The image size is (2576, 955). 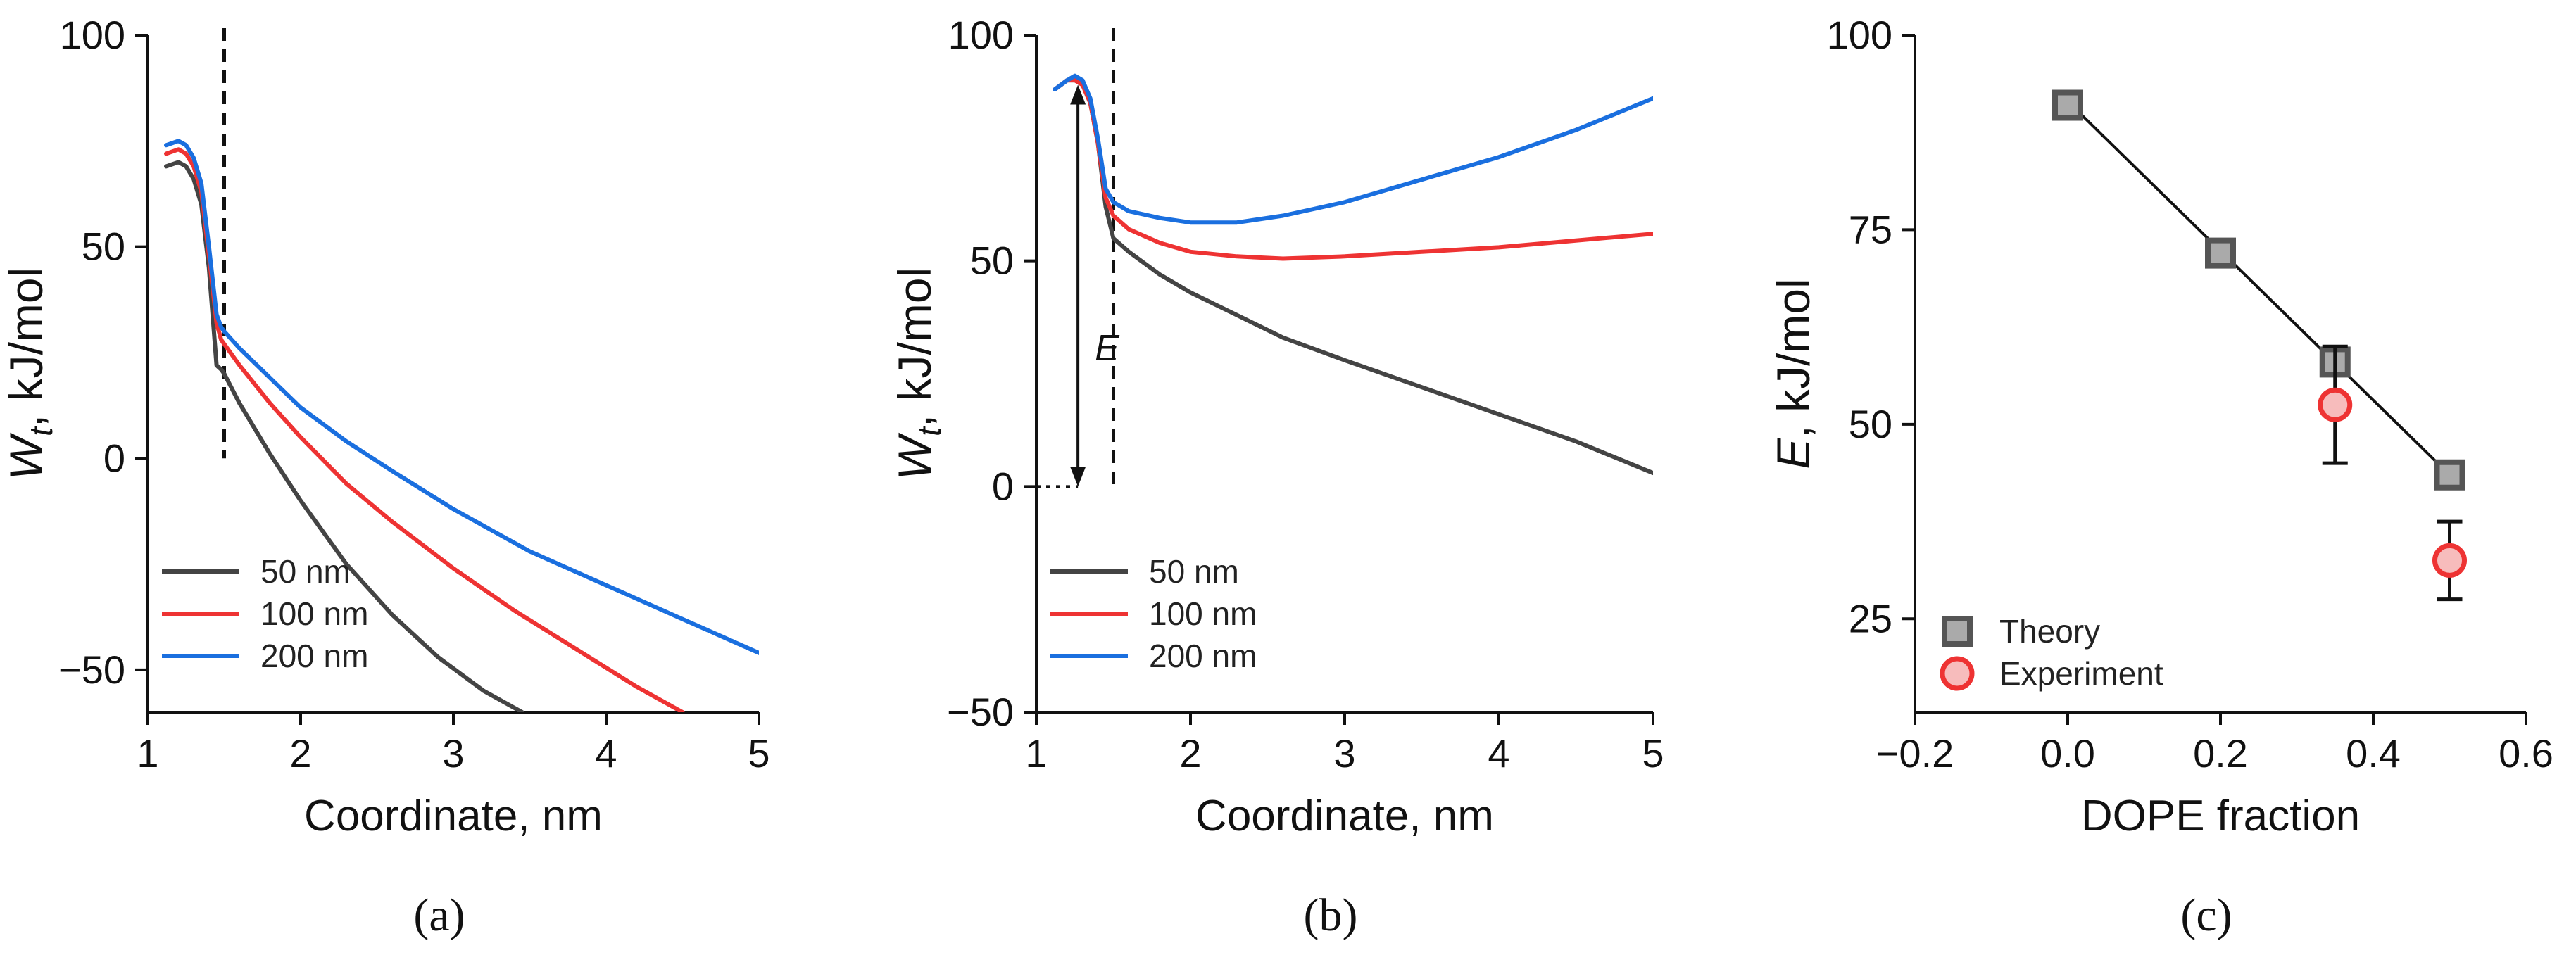 I want to click on panel-label: (b), so click(x=1331, y=915).